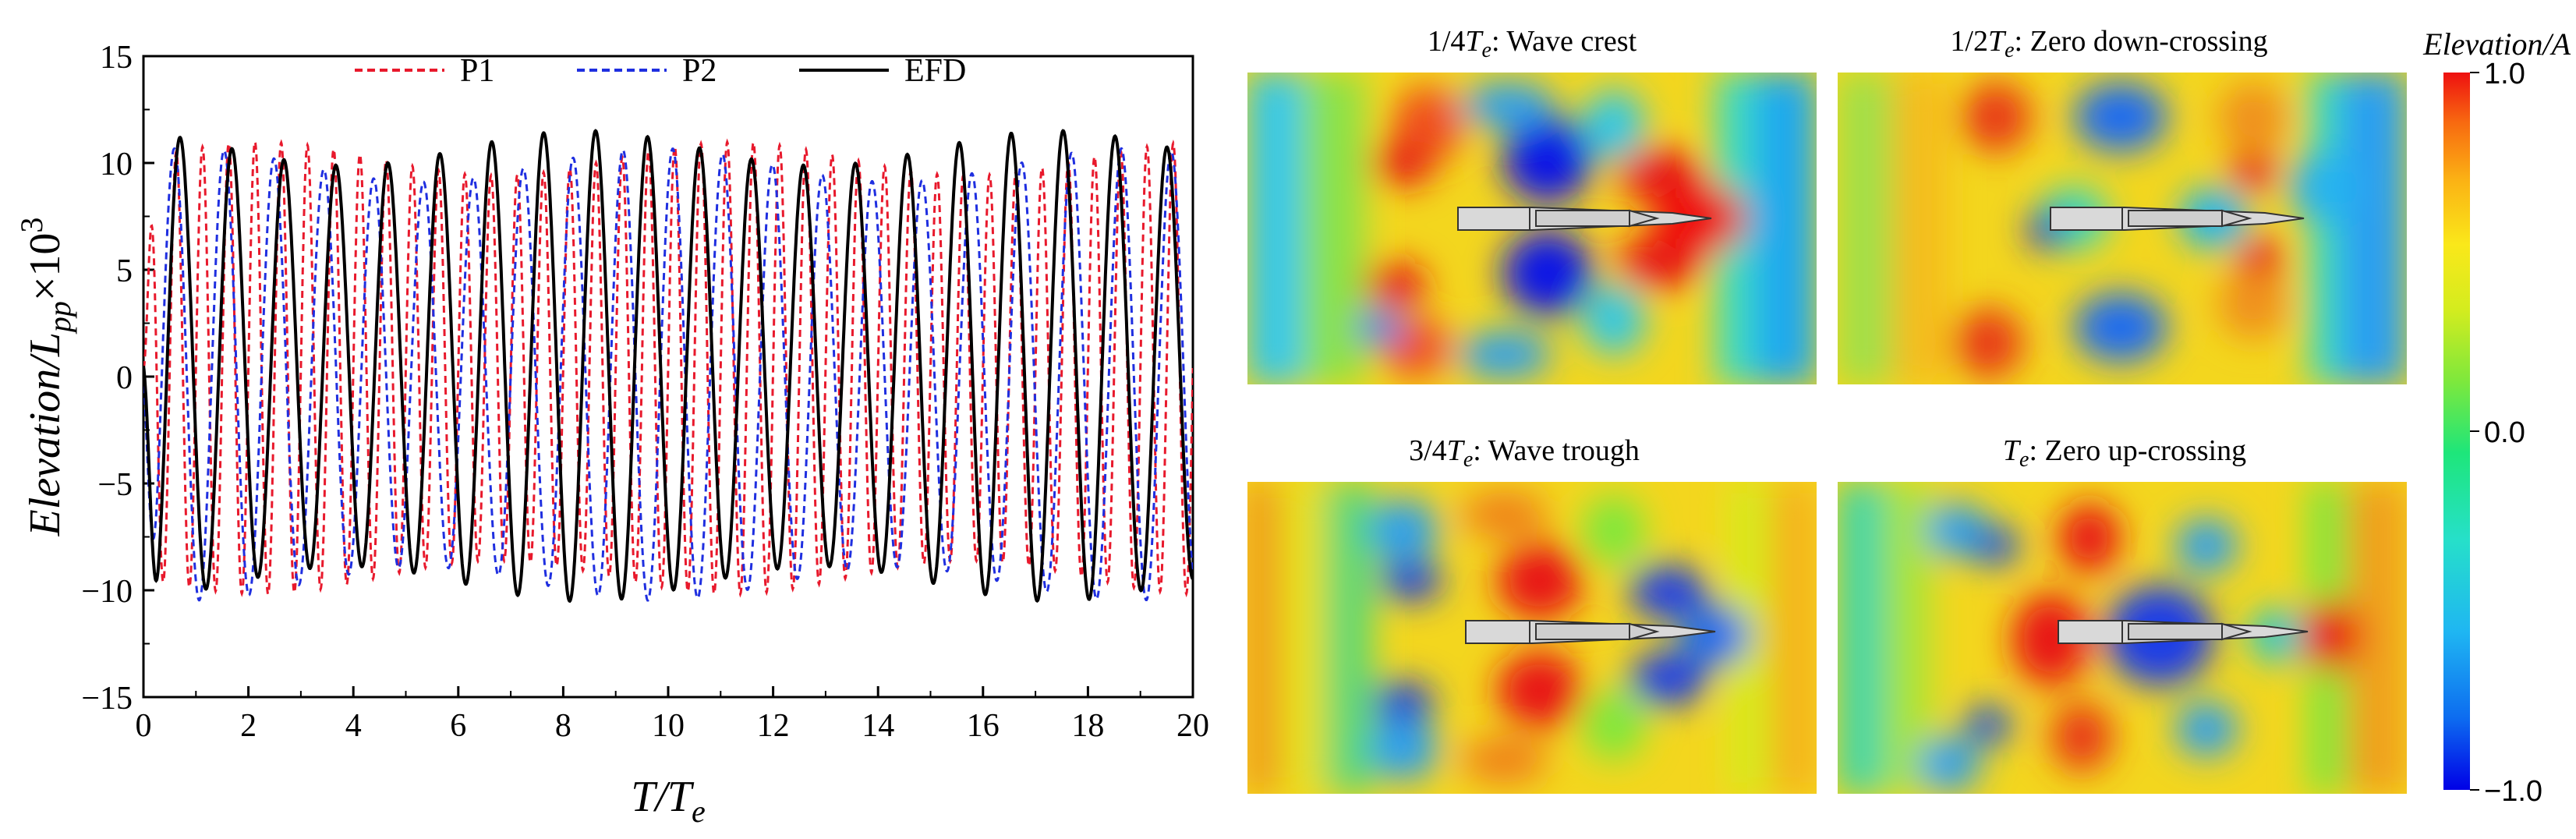 This screenshot has height=839, width=2576. What do you see at coordinates (116, 58) in the screenshot?
I see `y-tick-label: 15` at bounding box center [116, 58].